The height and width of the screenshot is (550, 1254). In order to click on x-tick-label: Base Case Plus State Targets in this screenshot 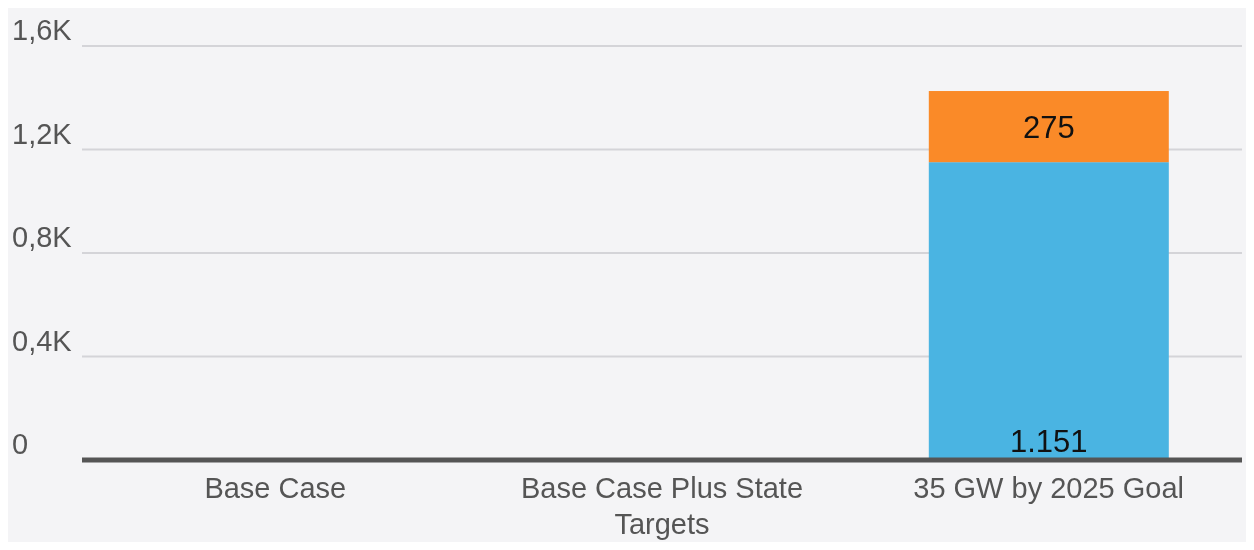, I will do `click(662, 506)`.